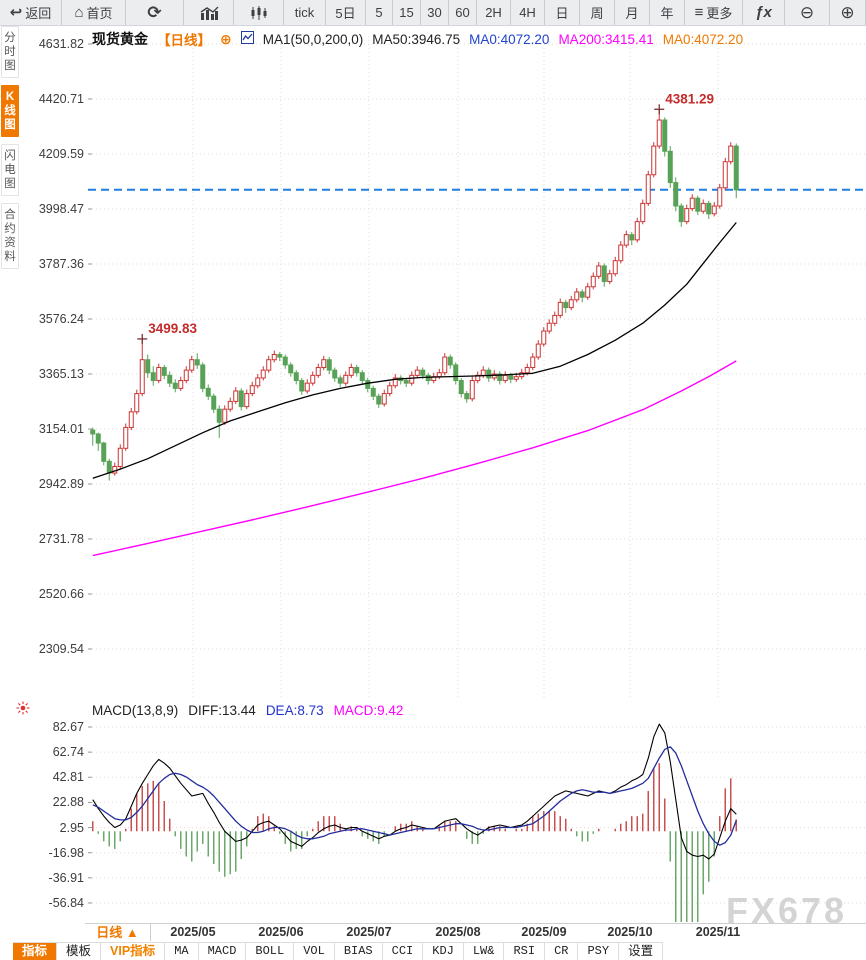  Describe the element at coordinates (630, 932) in the screenshot. I see `month-label: 2025/10` at that location.